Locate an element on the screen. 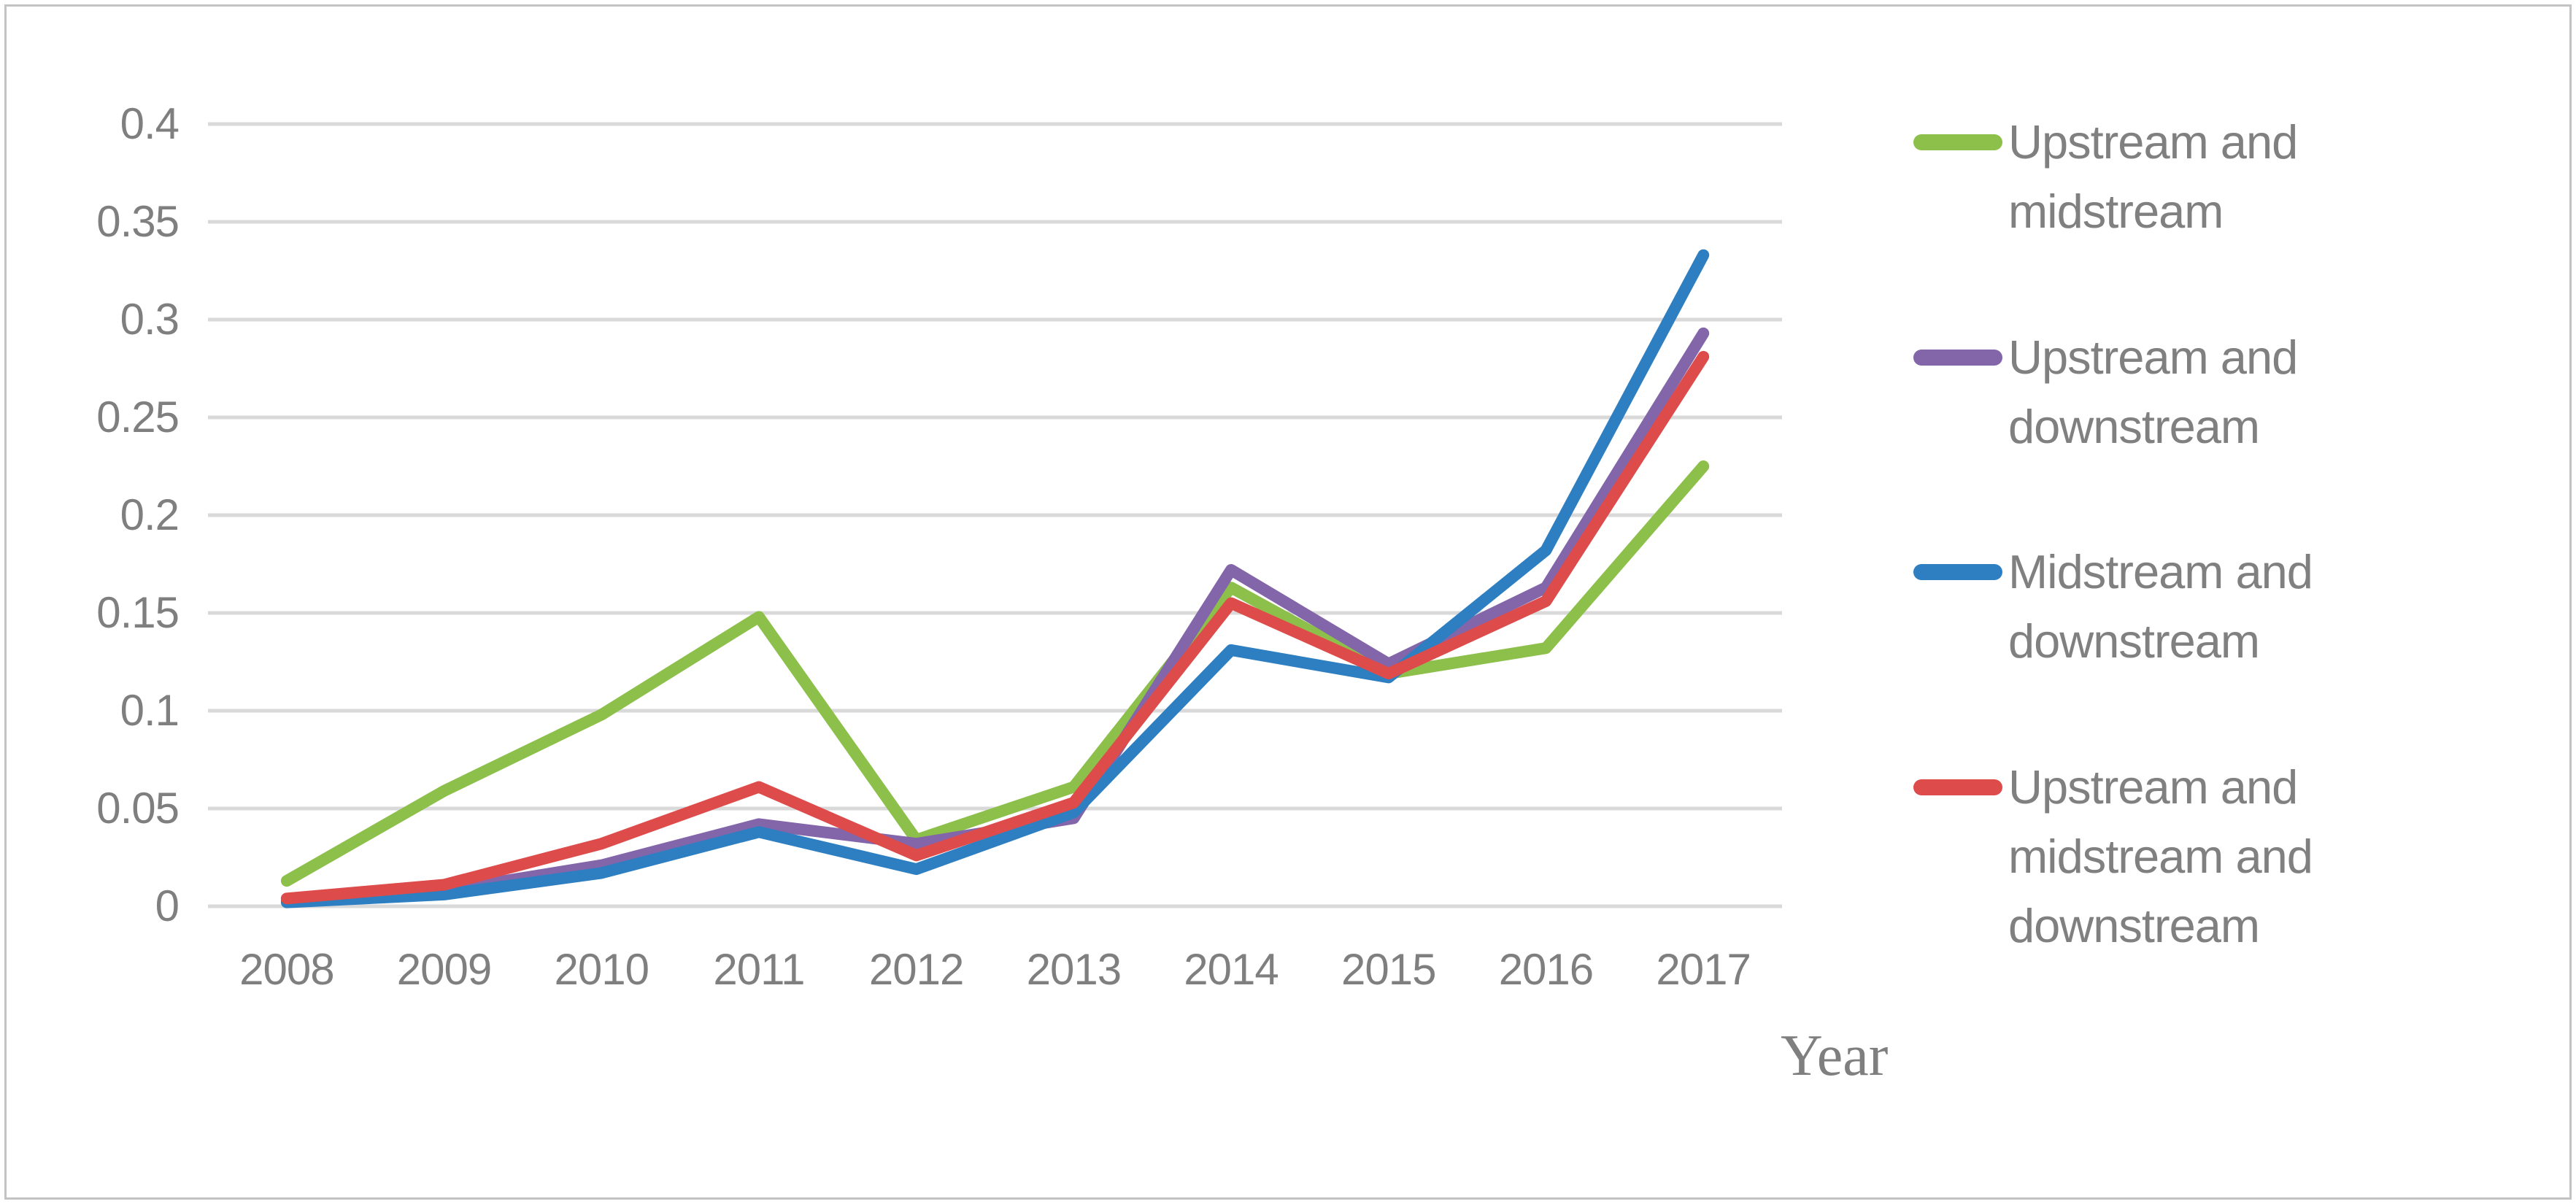 This screenshot has width=2576, height=1204. y-tick-label-0.25: 0.25 is located at coordinates (138, 417).